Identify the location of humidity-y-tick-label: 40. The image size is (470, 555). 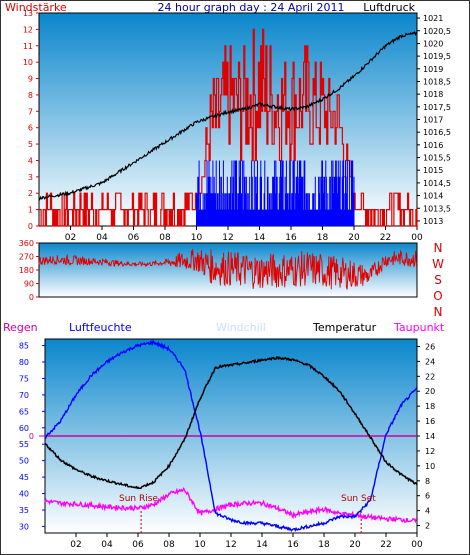
(24, 494).